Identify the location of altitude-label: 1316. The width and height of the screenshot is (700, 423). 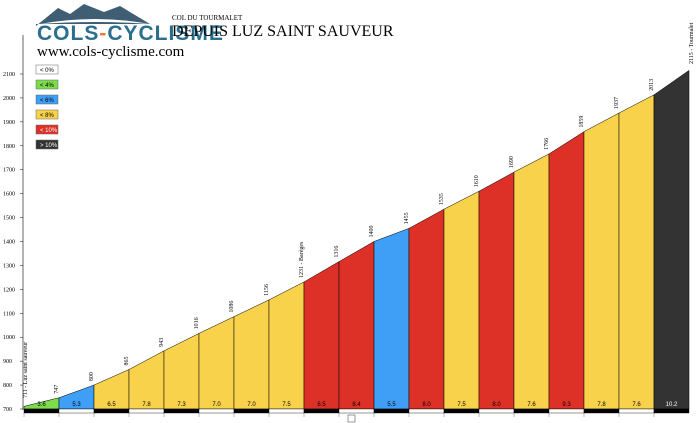
(337, 252).